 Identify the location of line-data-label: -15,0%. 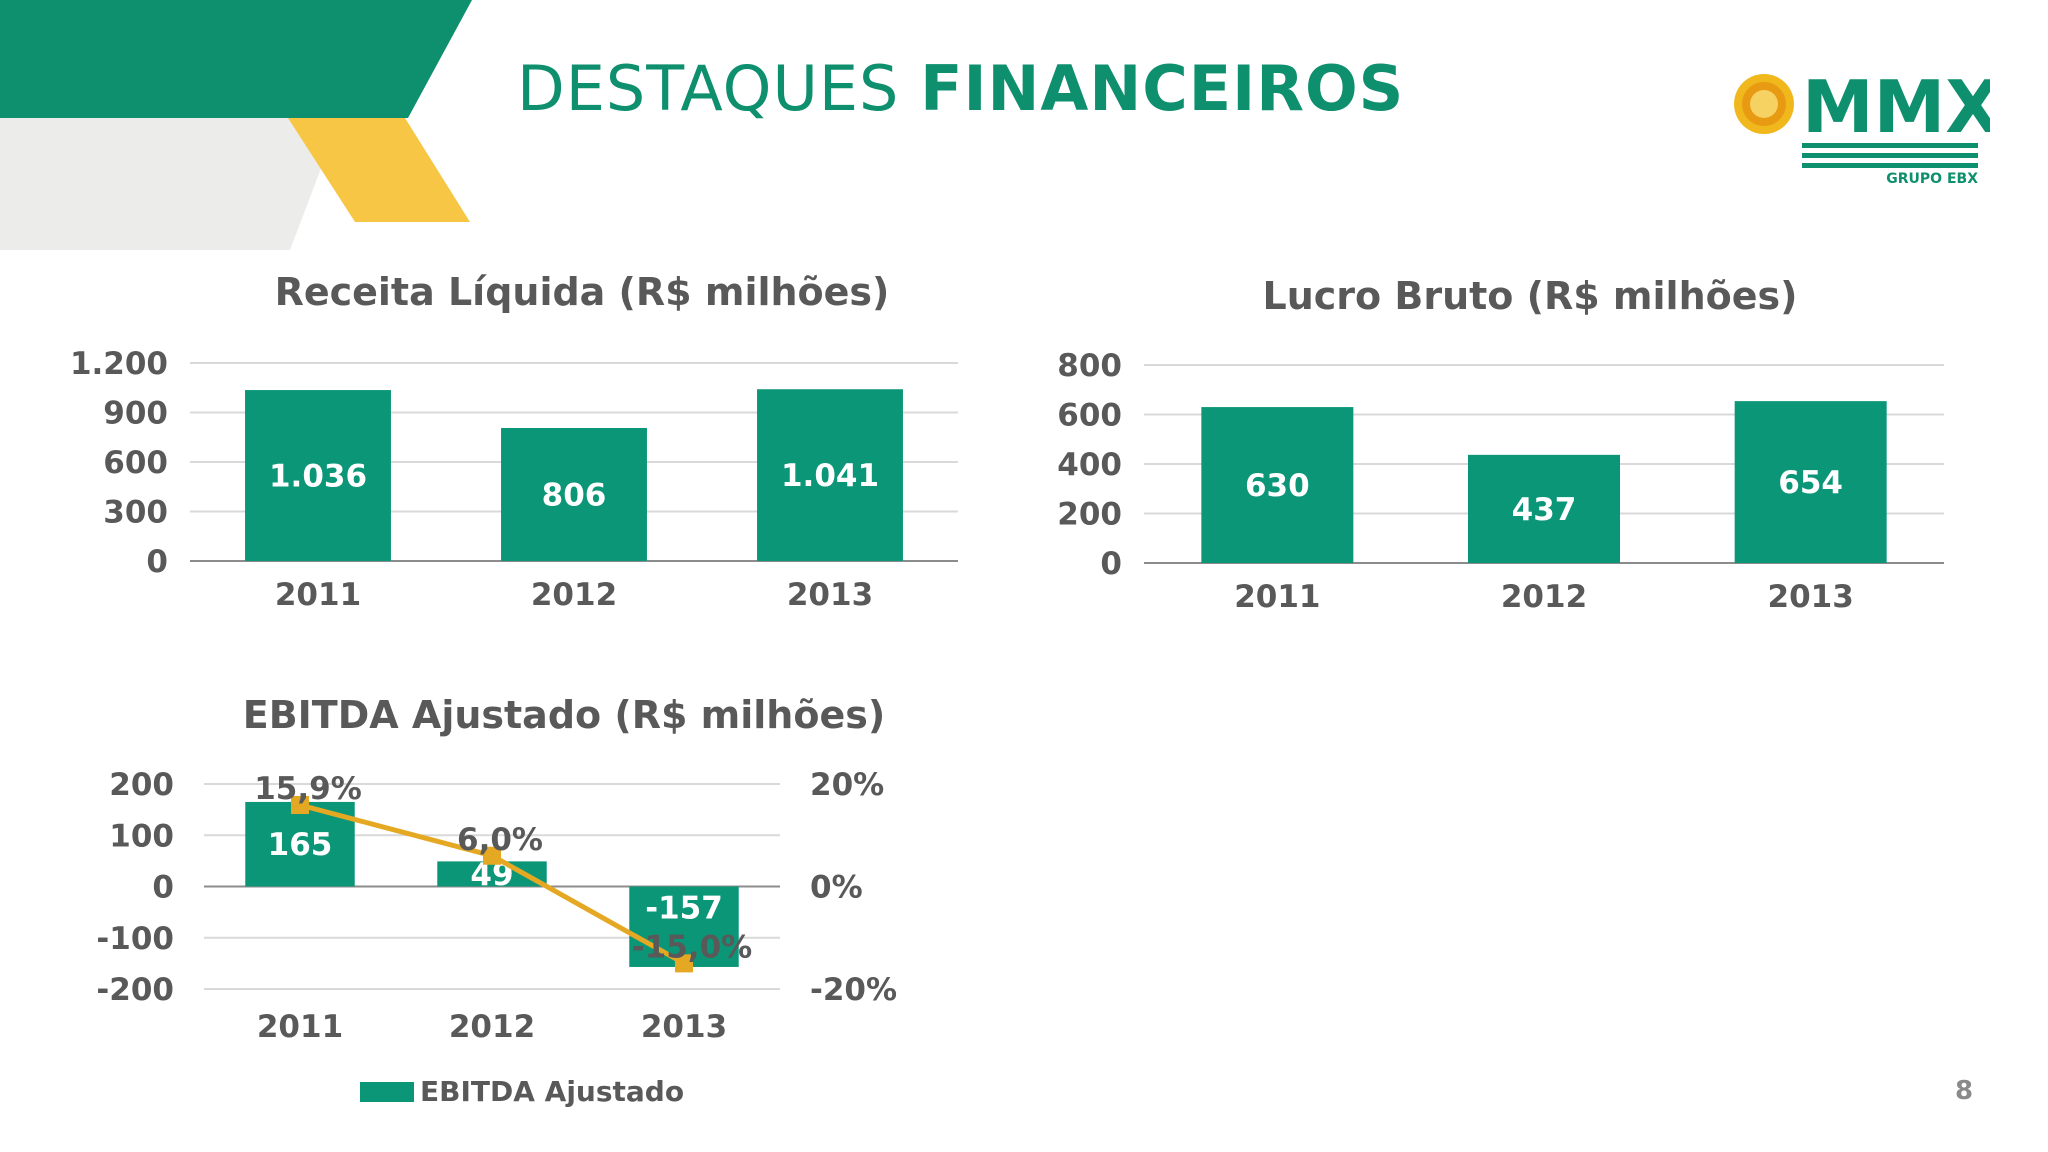
(692, 947).